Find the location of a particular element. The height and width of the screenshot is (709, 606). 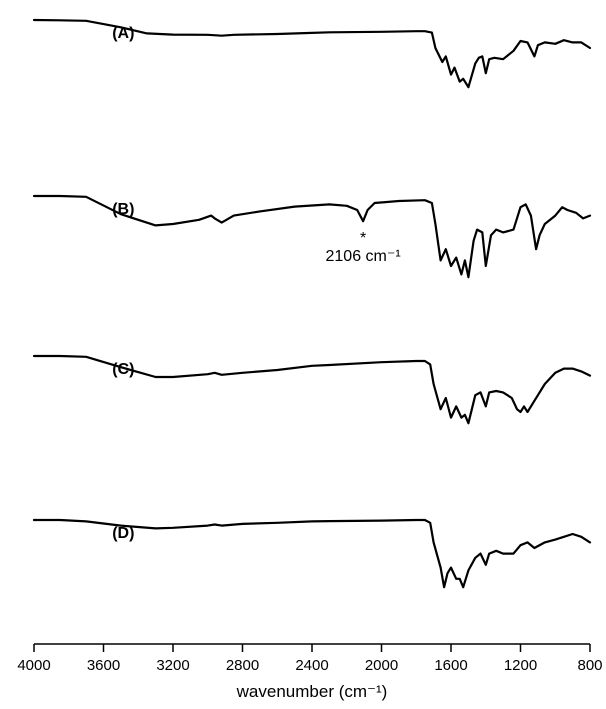

x-tick-label-3200: 3200 is located at coordinates (172, 665).